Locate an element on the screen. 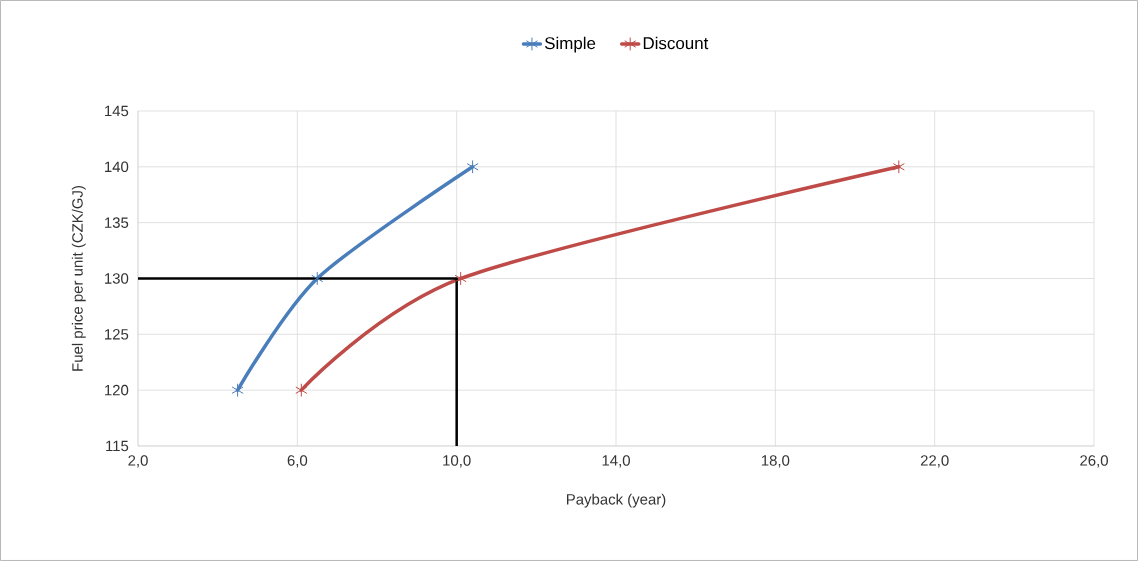 The image size is (1138, 561). legend-label: Simple is located at coordinates (570, 44).